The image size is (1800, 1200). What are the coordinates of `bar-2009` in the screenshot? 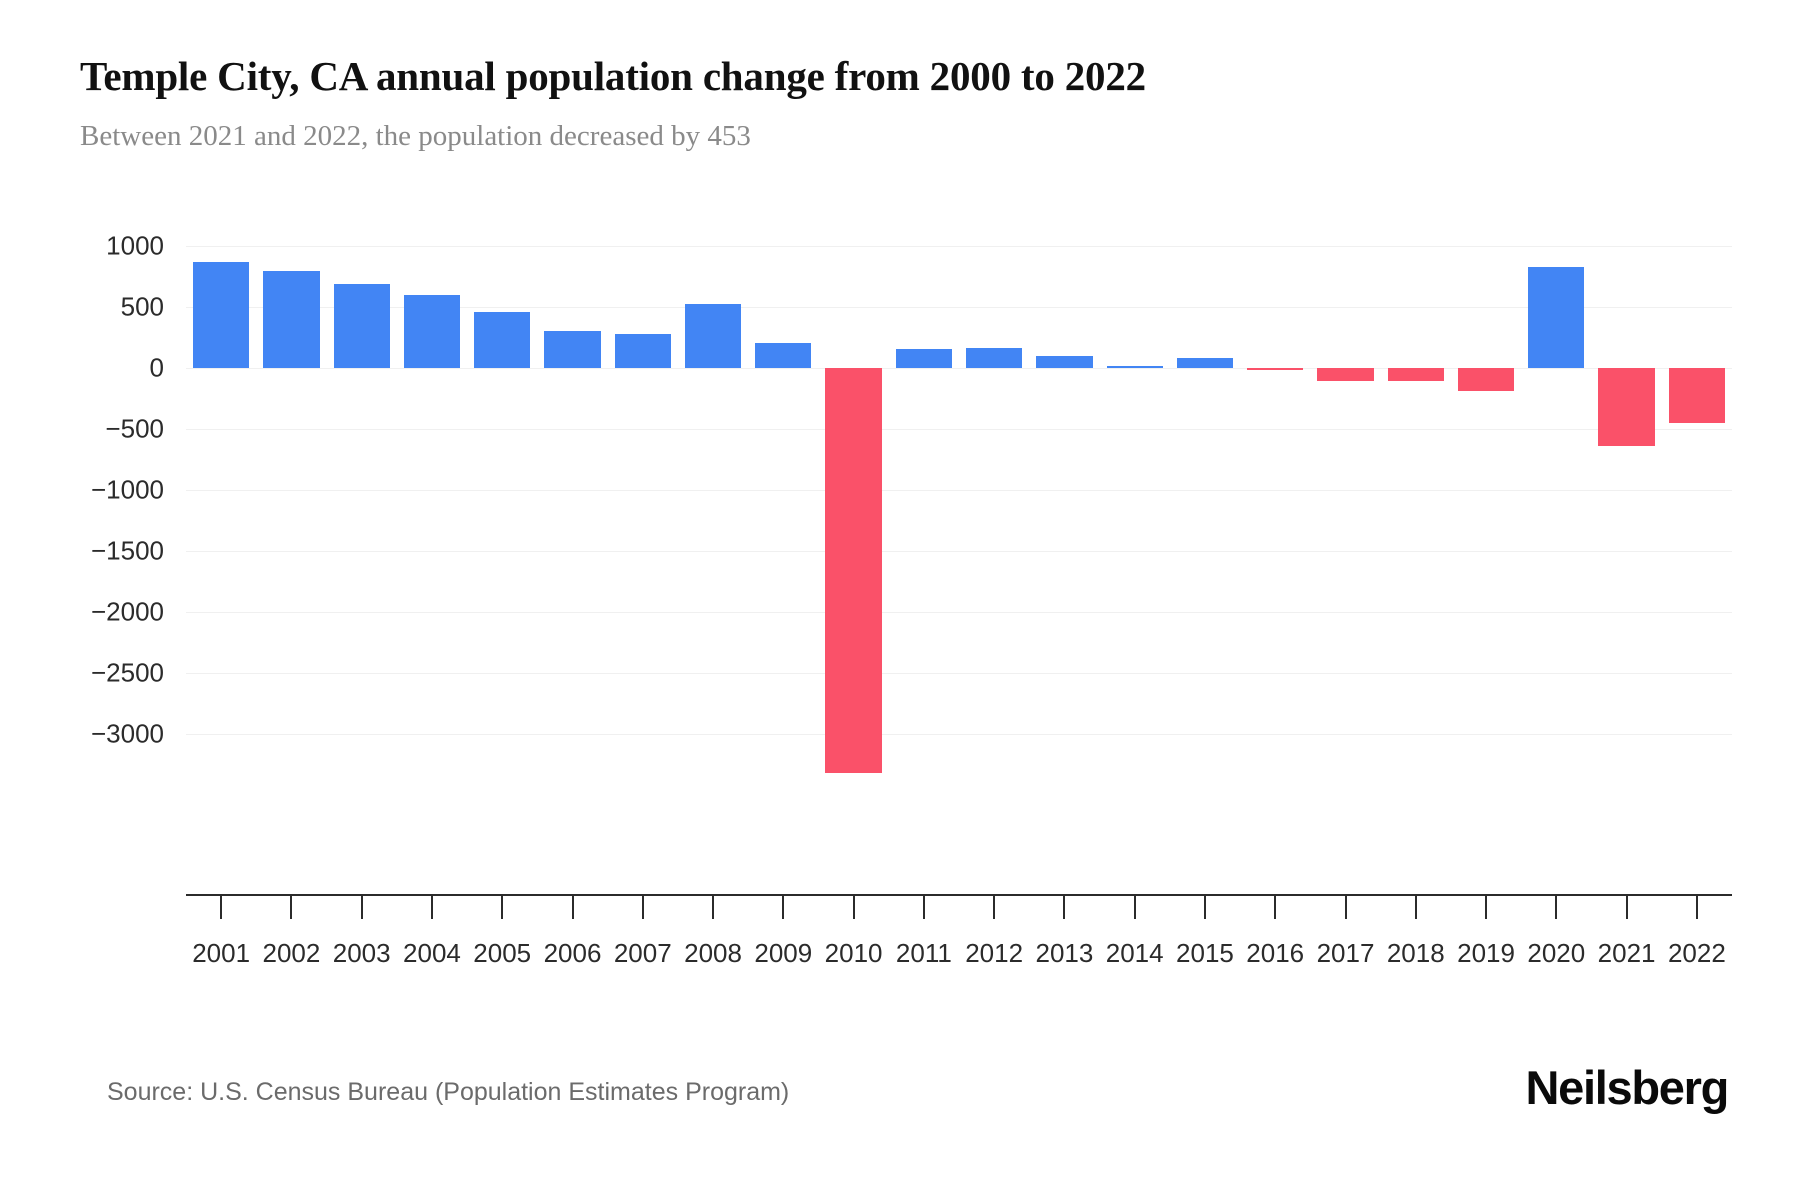 It's located at (783, 355).